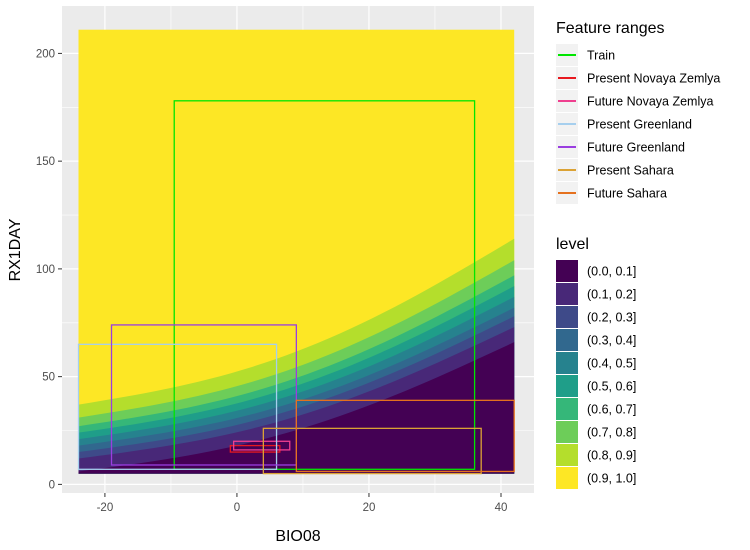 The height and width of the screenshot is (550, 750). What do you see at coordinates (650, 102) in the screenshot?
I see `legend-label: Future Novaya Zemlya` at bounding box center [650, 102].